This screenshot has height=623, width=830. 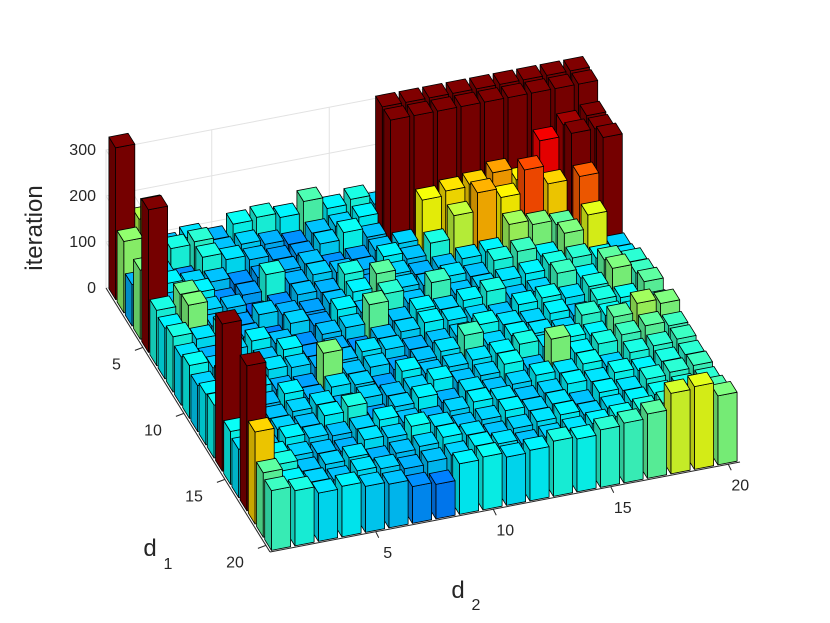 I want to click on x-axis-label-sub: 2, so click(x=476, y=605).